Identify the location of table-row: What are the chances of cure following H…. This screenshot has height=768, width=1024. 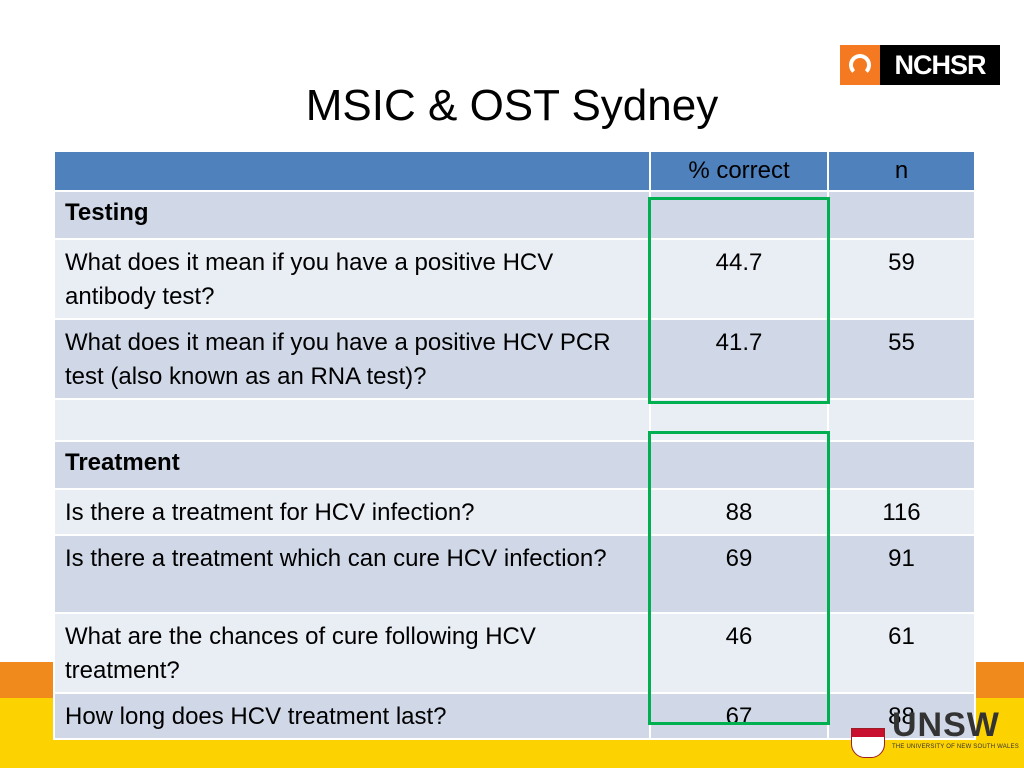
(514, 653).